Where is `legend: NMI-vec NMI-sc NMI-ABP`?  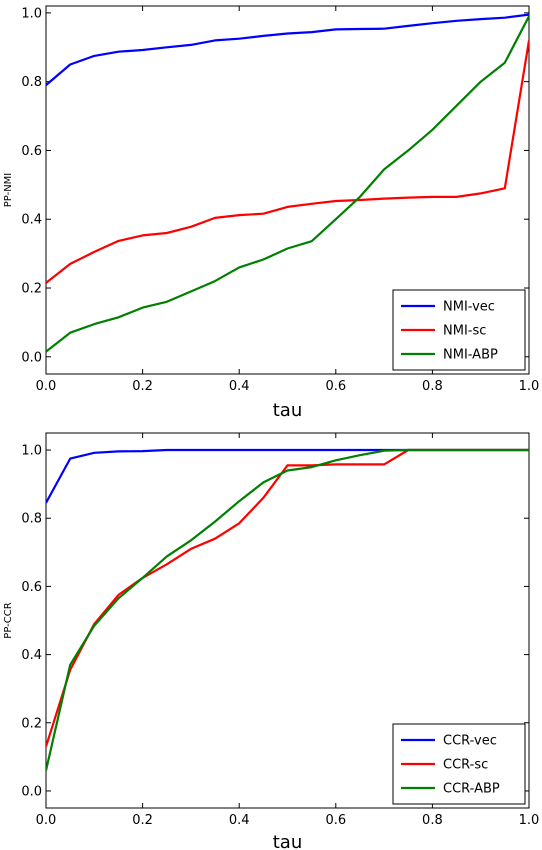
legend: NMI-vec NMI-sc NMI-ABP is located at coordinates (459, 330).